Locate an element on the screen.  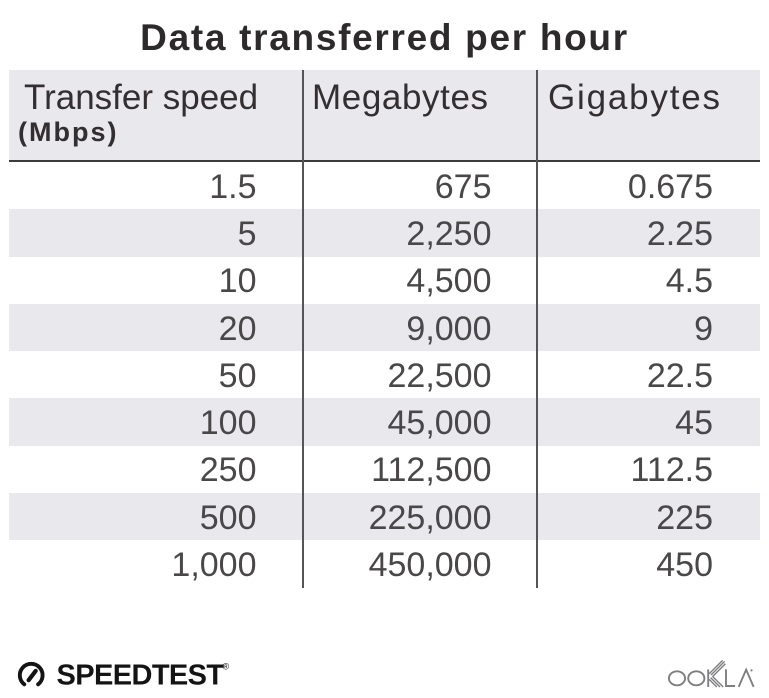
svg-text: SPEEDTEST is located at coordinates (141, 676).